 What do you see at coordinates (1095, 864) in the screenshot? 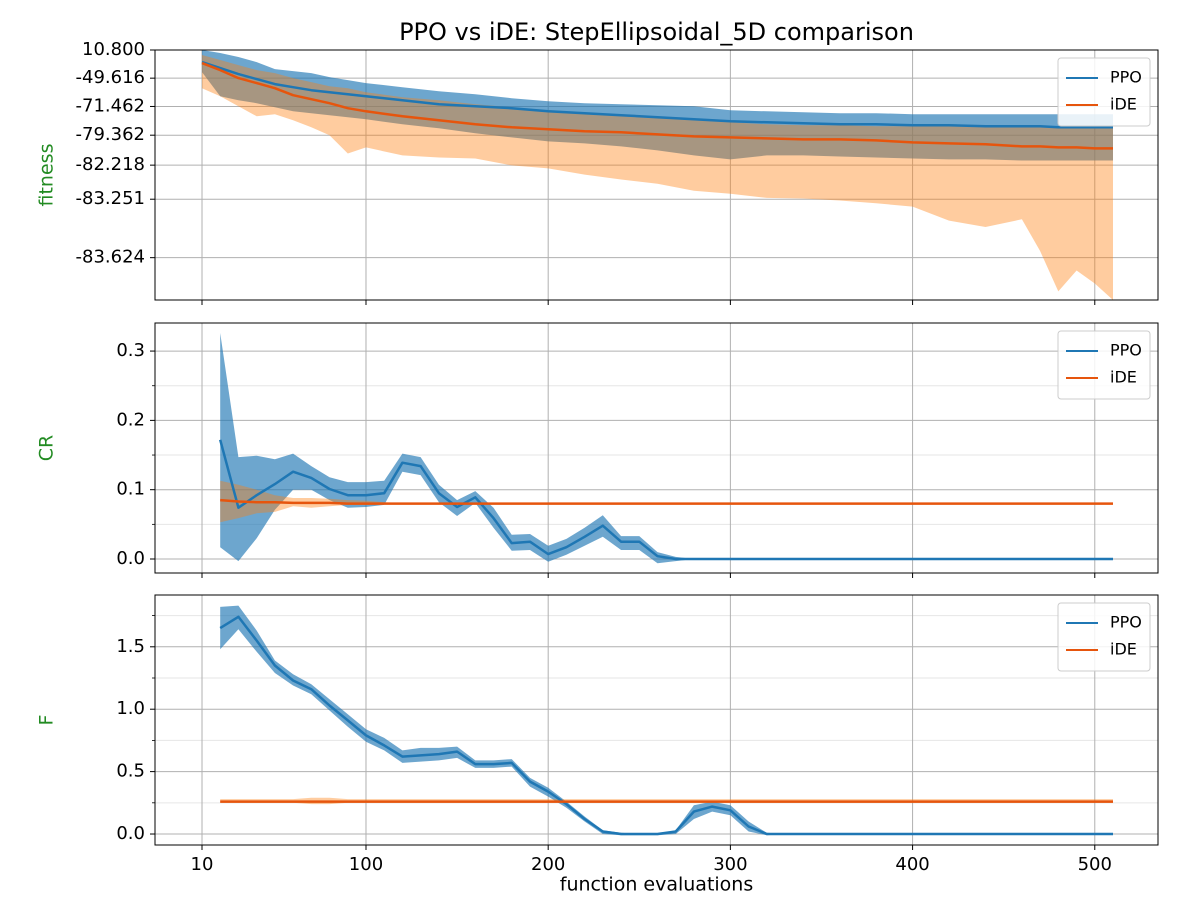
I see `x-tick-label: 500` at bounding box center [1095, 864].